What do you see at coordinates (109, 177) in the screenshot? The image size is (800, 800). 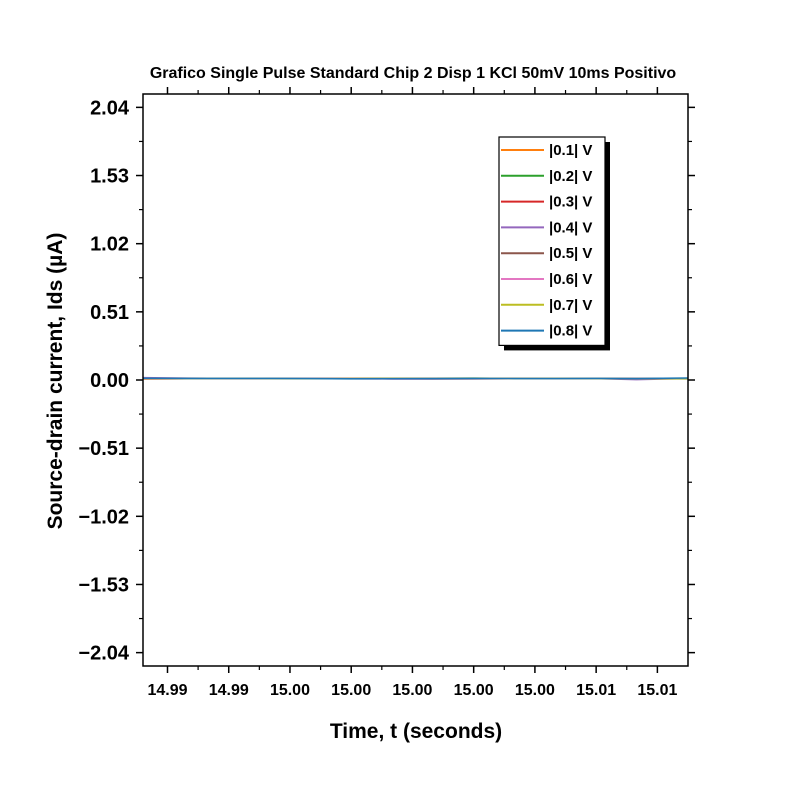 I see `y-tick-label: 1.53` at bounding box center [109, 177].